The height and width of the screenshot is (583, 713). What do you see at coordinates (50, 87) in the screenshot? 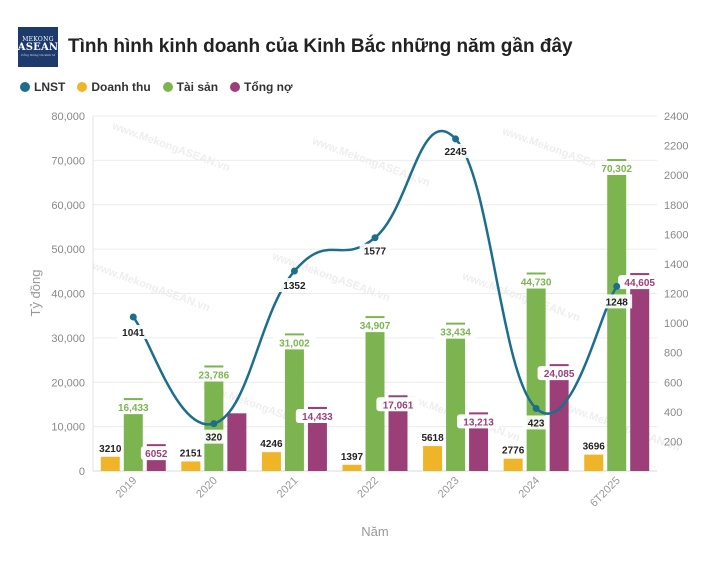
I see `legend-label-lnst: LNST` at bounding box center [50, 87].